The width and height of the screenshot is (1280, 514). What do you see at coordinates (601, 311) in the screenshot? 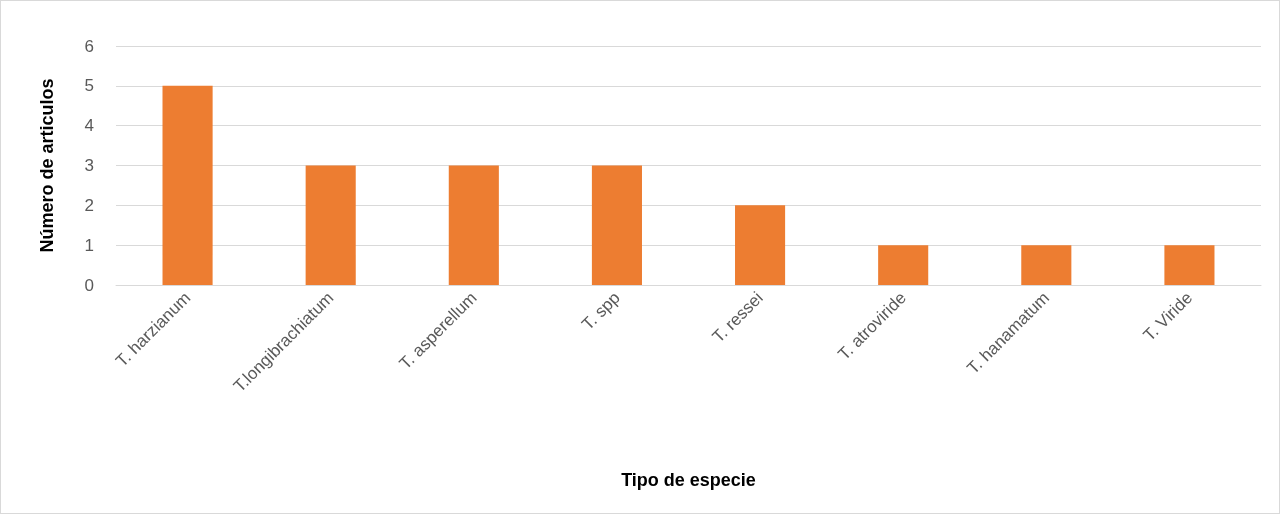
I see `x-tick-label: T. spp` at bounding box center [601, 311].